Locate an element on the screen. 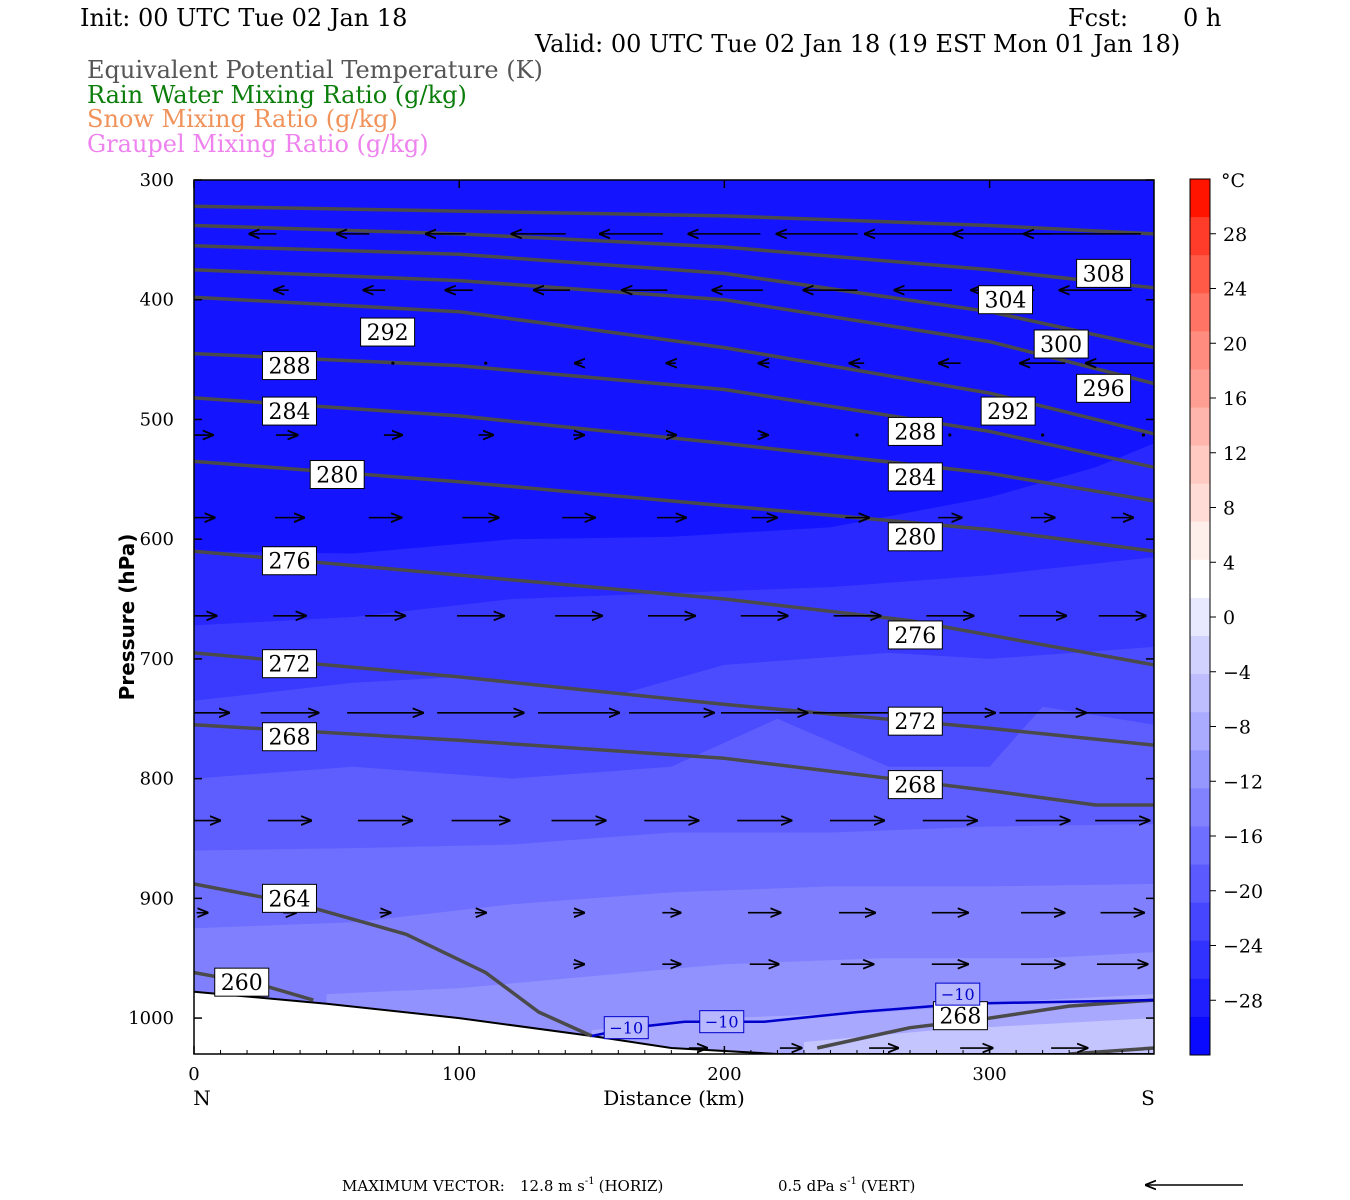  horiz-exp: -1 is located at coordinates (590, 1181).